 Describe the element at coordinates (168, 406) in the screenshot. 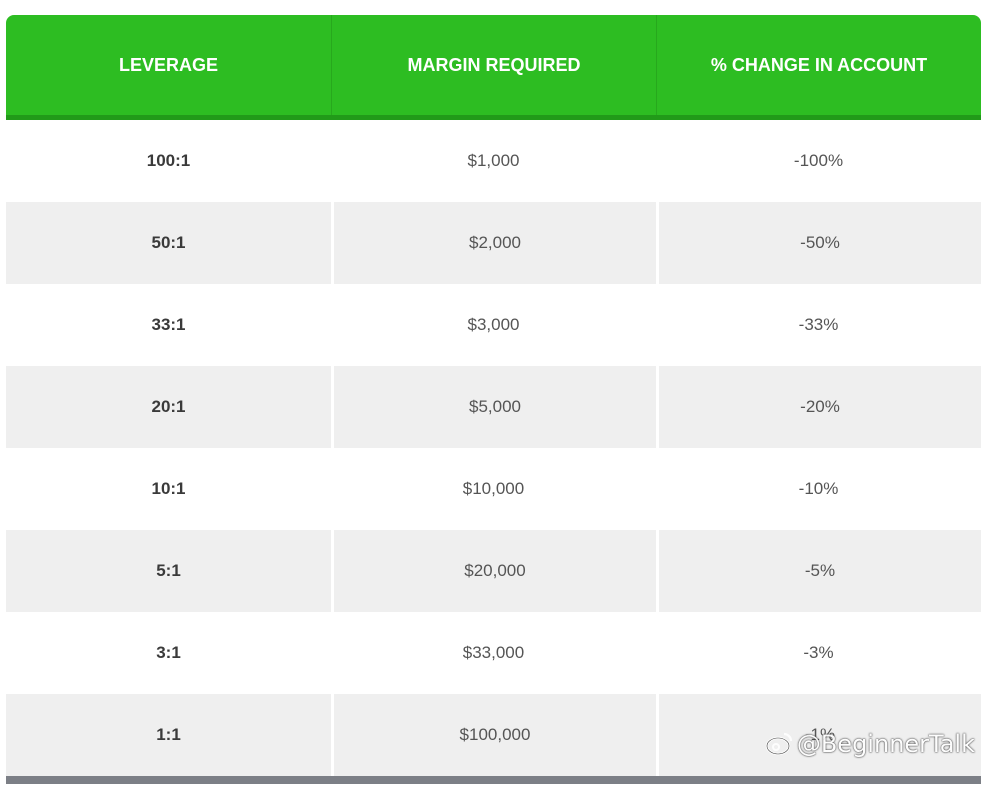

I see `leverage-cell: 20:1` at that location.